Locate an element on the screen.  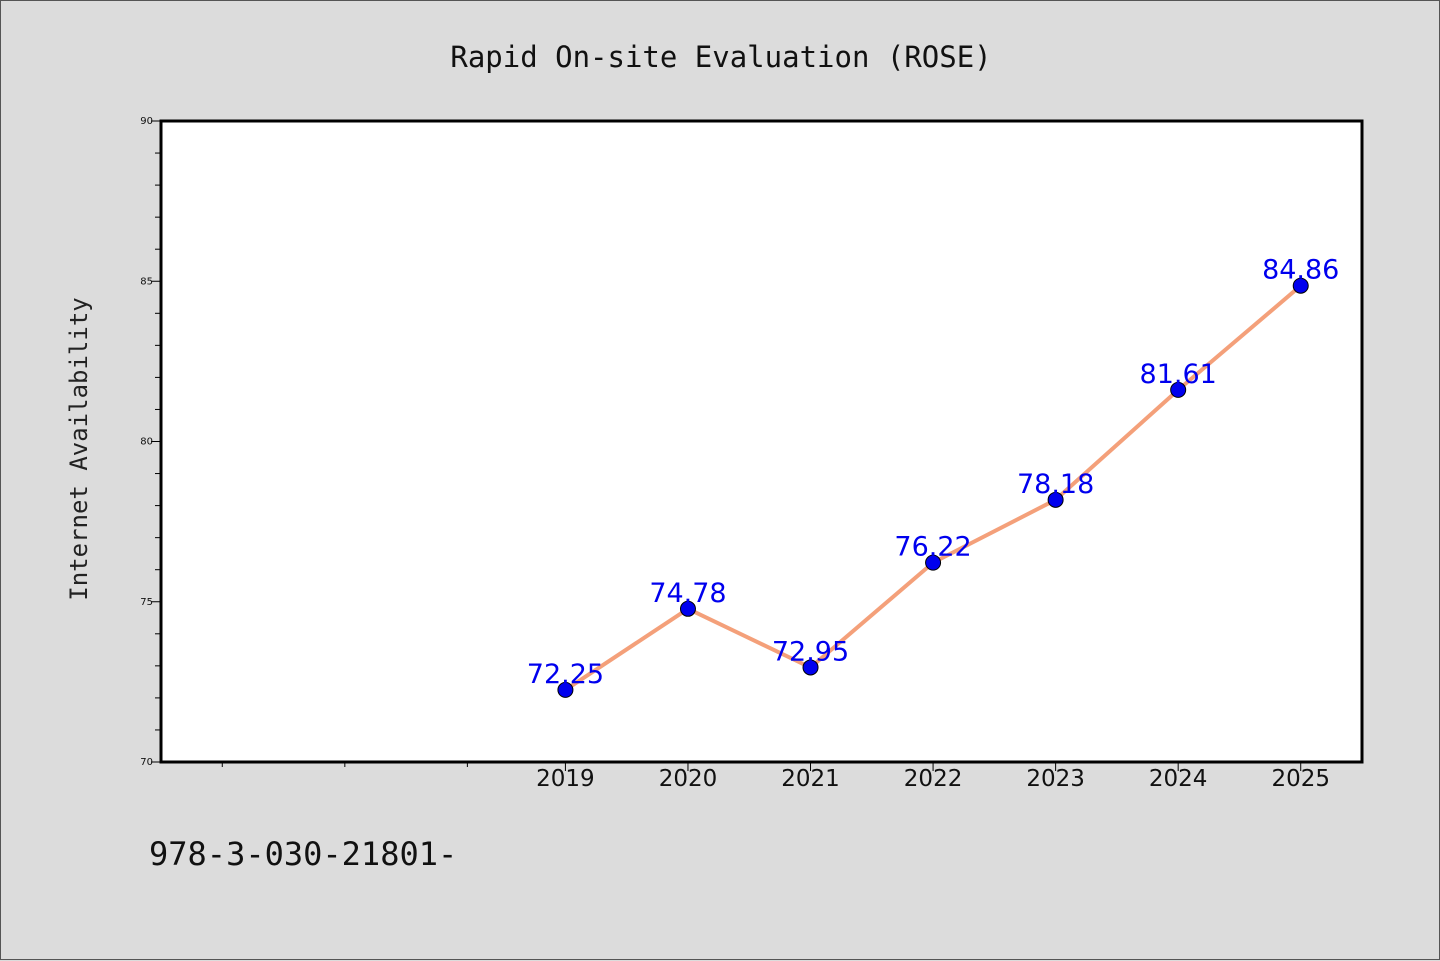
x-tick-label: 2021 is located at coordinates (810, 779).